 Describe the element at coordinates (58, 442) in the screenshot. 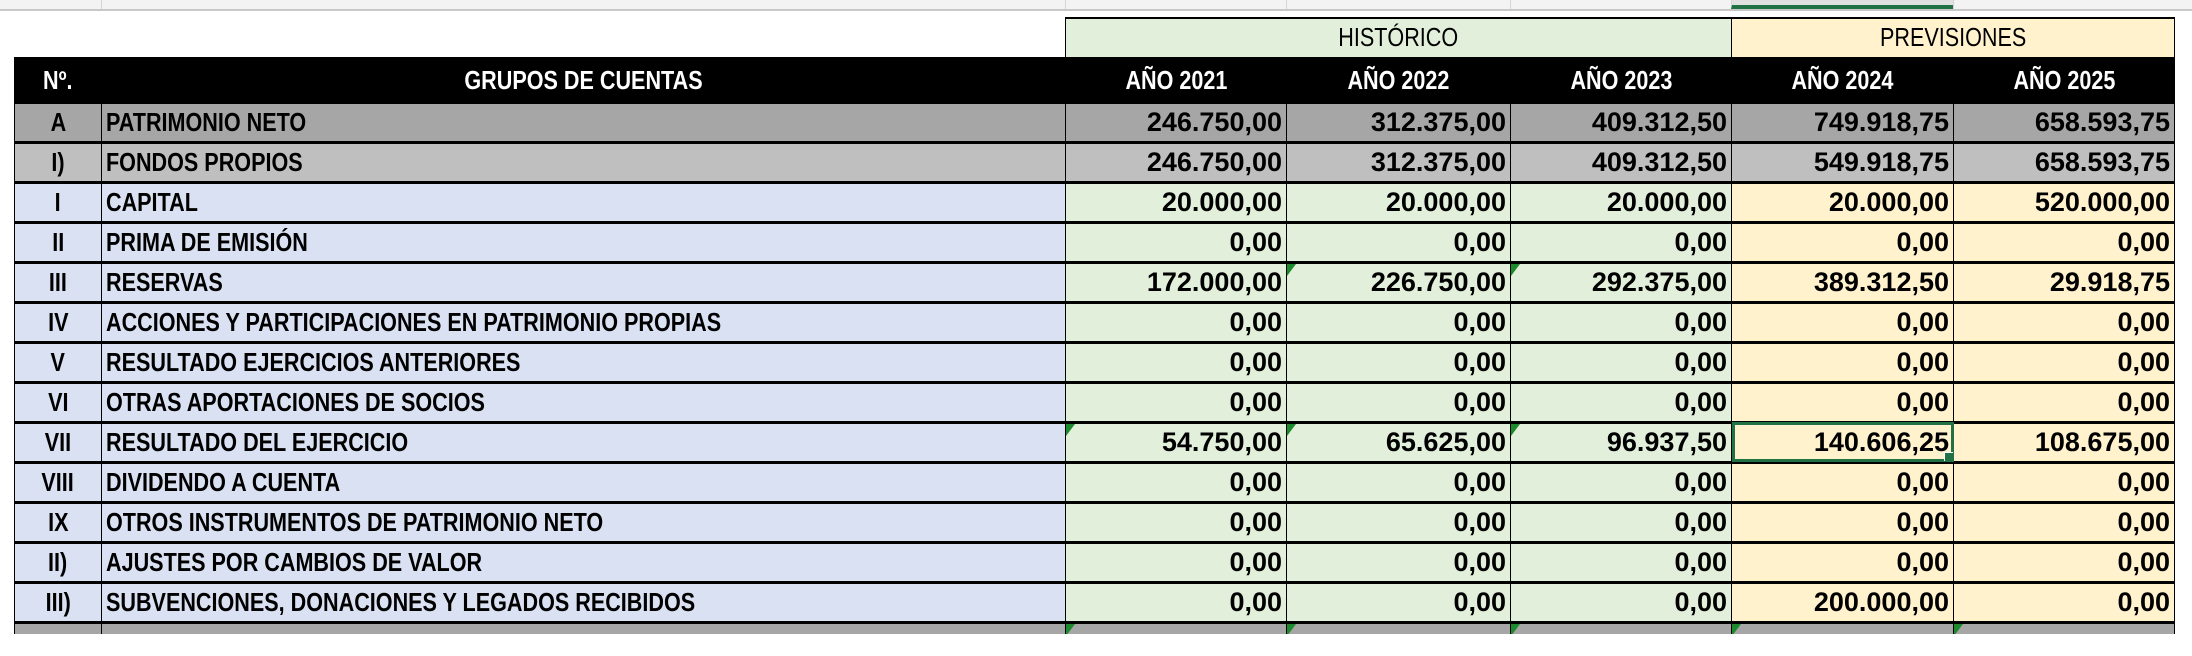

I see `row-number-cell: VII` at that location.